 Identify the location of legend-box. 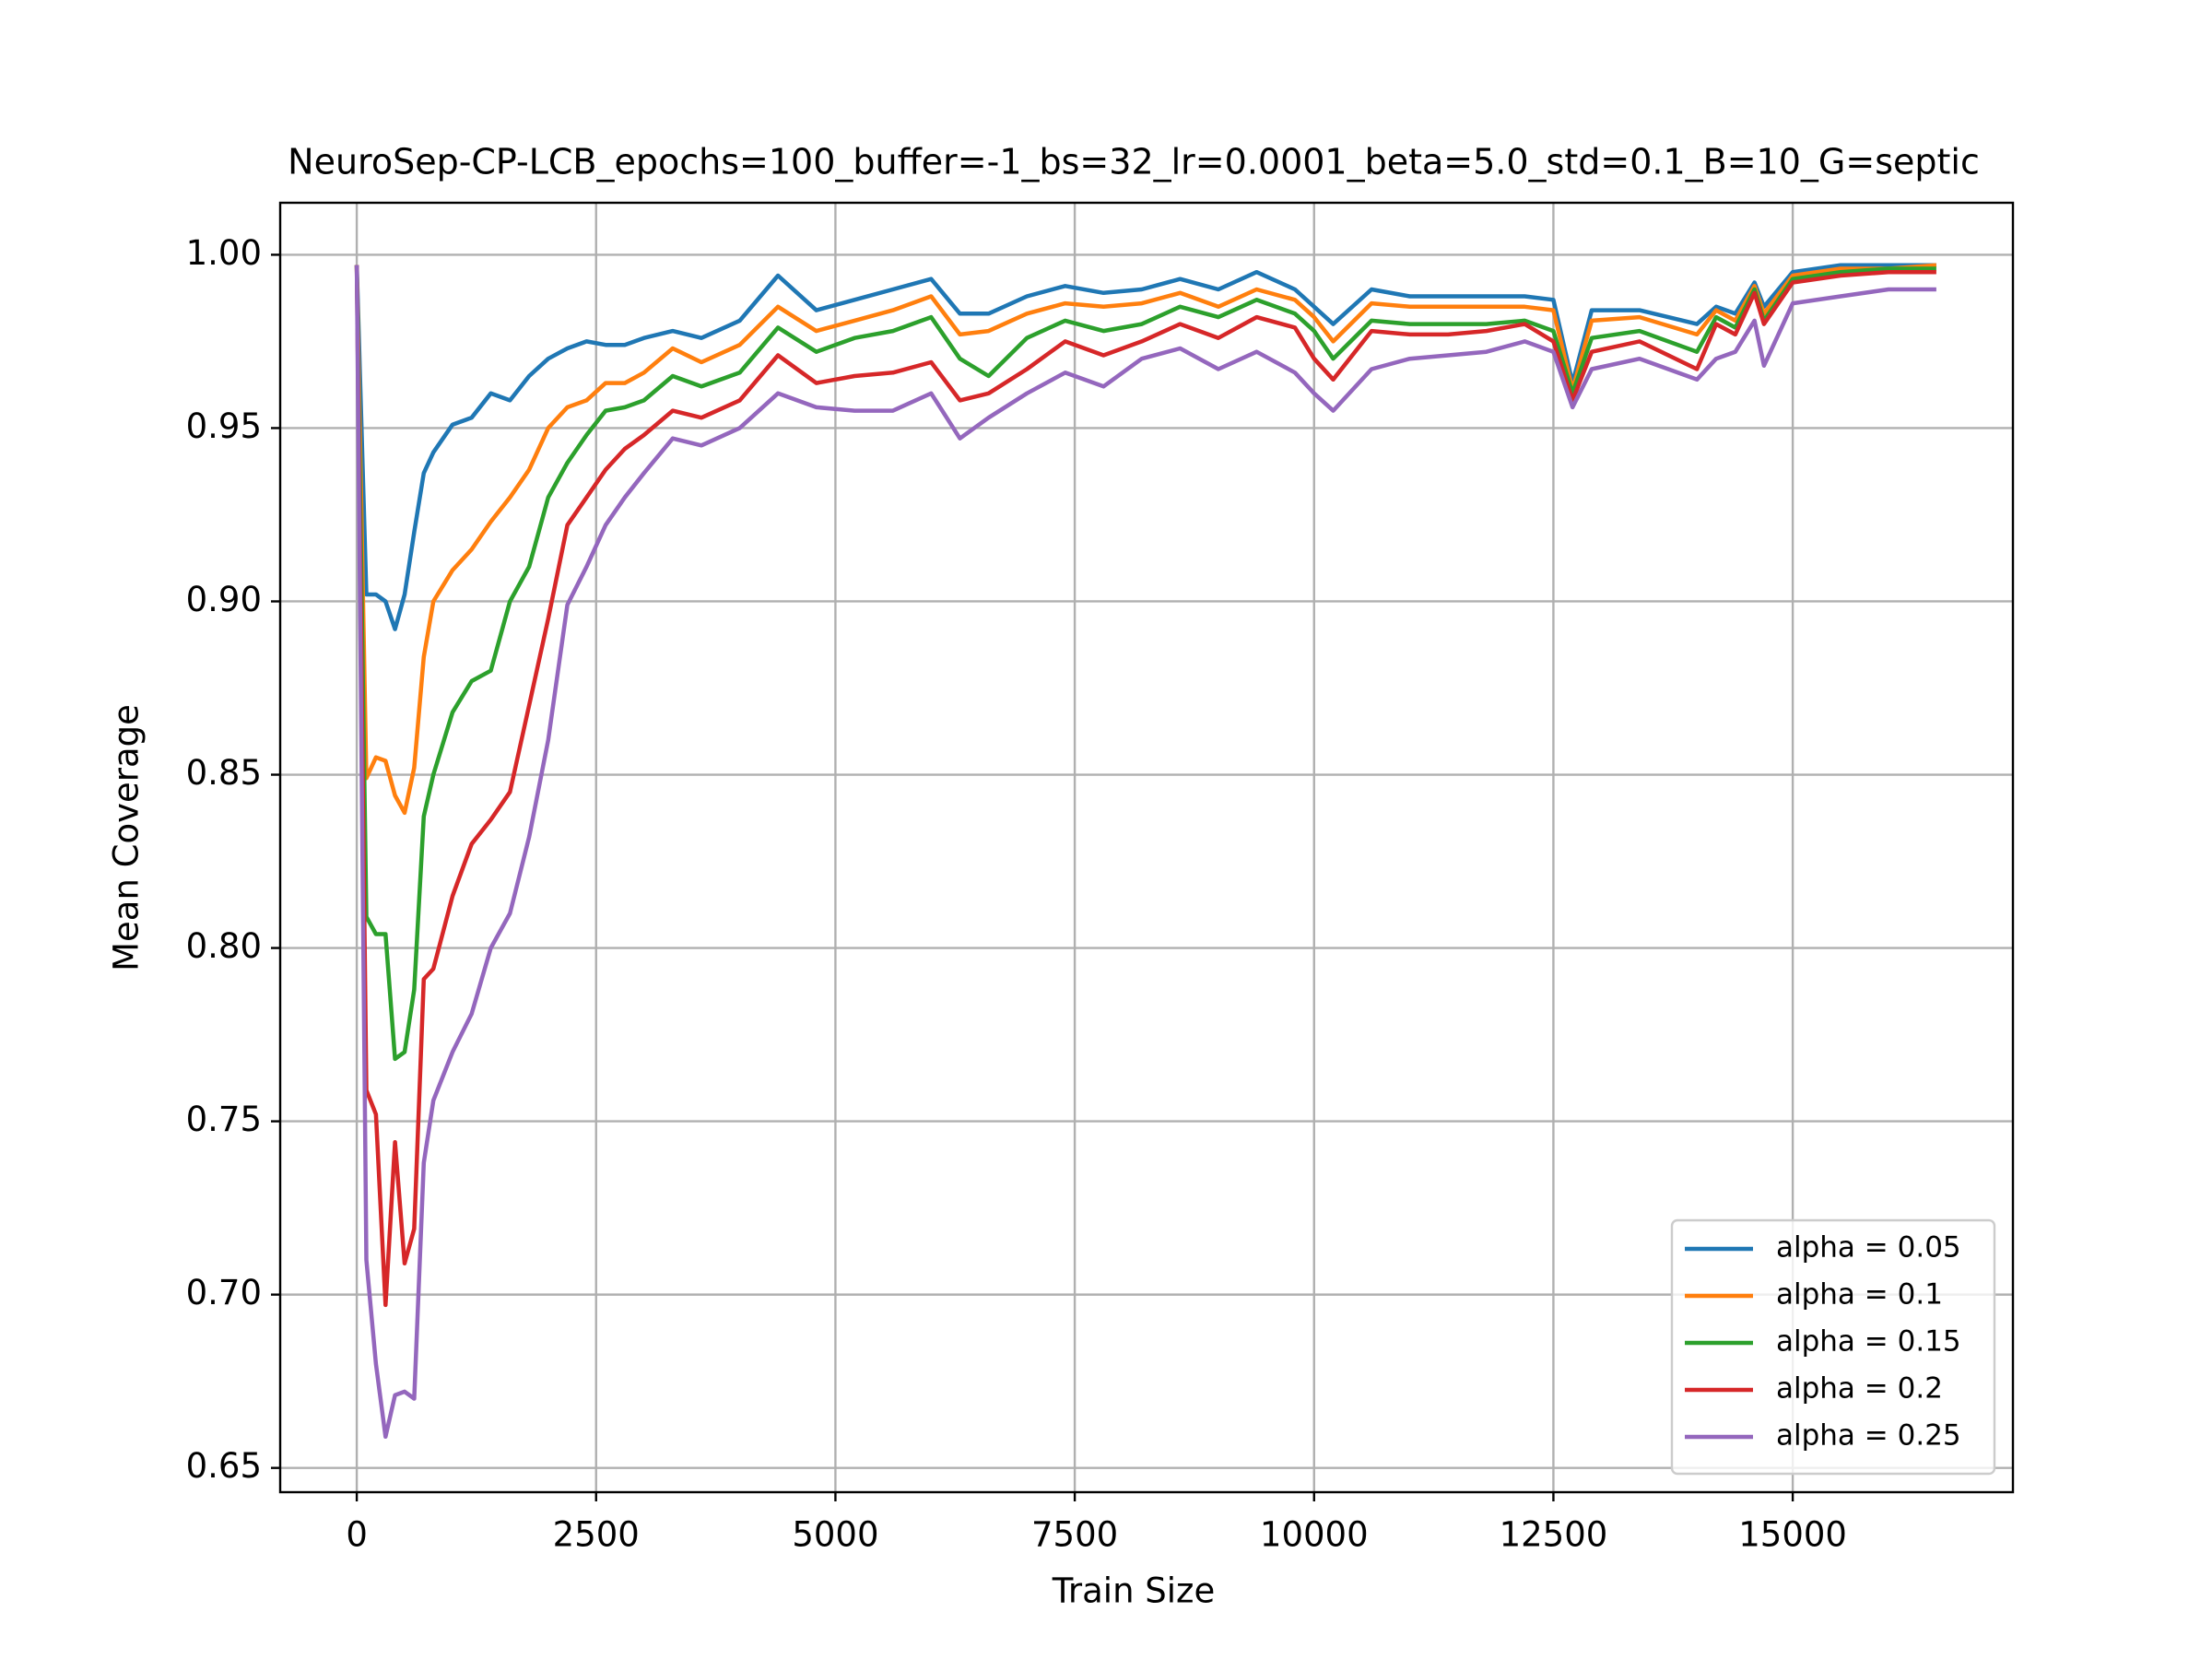
(1833, 1347).